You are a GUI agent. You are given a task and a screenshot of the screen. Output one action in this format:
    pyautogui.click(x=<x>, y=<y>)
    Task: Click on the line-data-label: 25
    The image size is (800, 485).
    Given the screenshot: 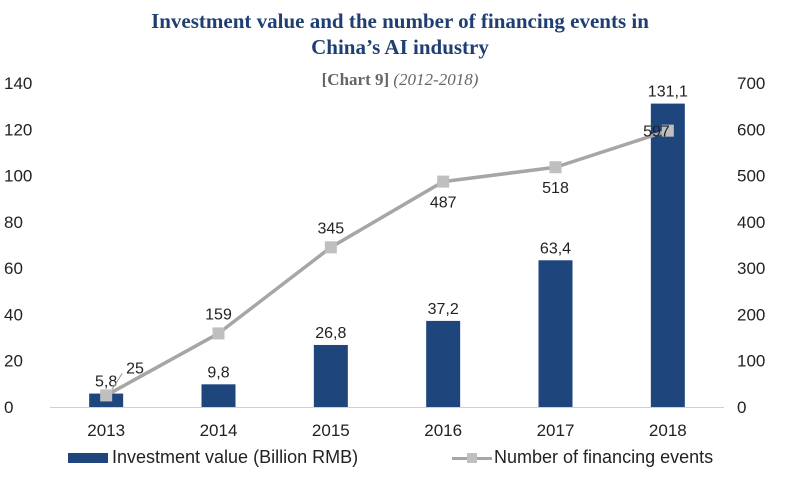 What is the action you would take?
    pyautogui.click(x=135, y=368)
    